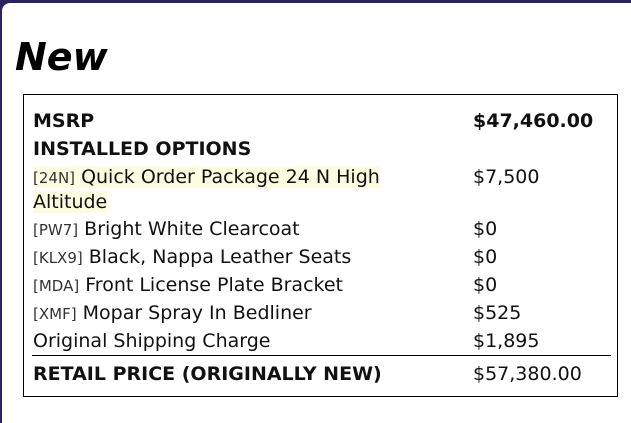  I want to click on option-price: $7,500, so click(506, 177).